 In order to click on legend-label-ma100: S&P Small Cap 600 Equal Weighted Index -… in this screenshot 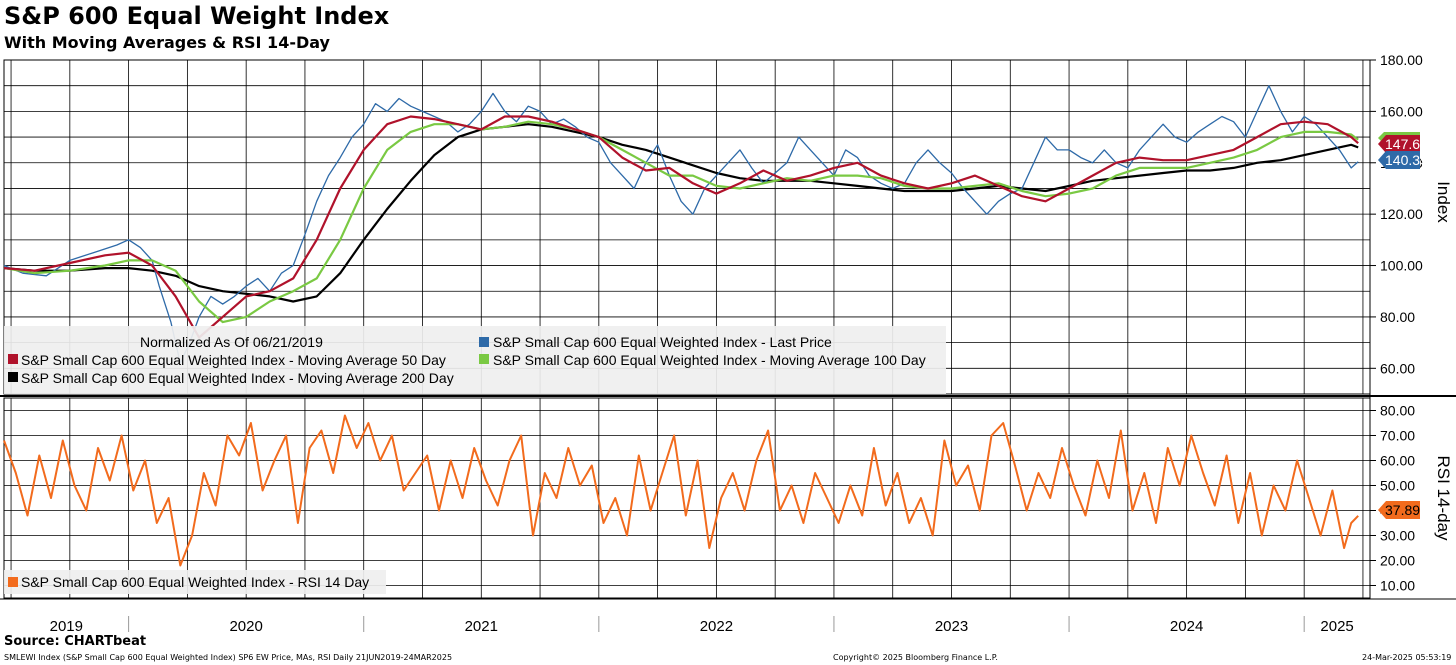, I will do `click(709, 360)`.